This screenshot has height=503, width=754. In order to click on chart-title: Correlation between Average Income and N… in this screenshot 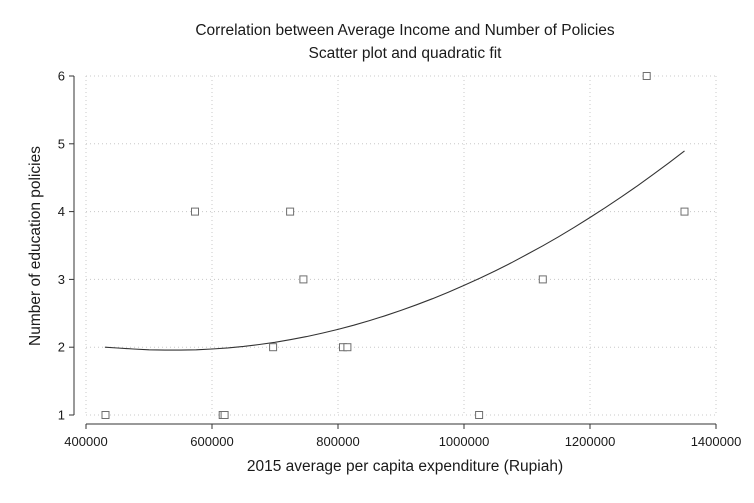, I will do `click(405, 30)`.